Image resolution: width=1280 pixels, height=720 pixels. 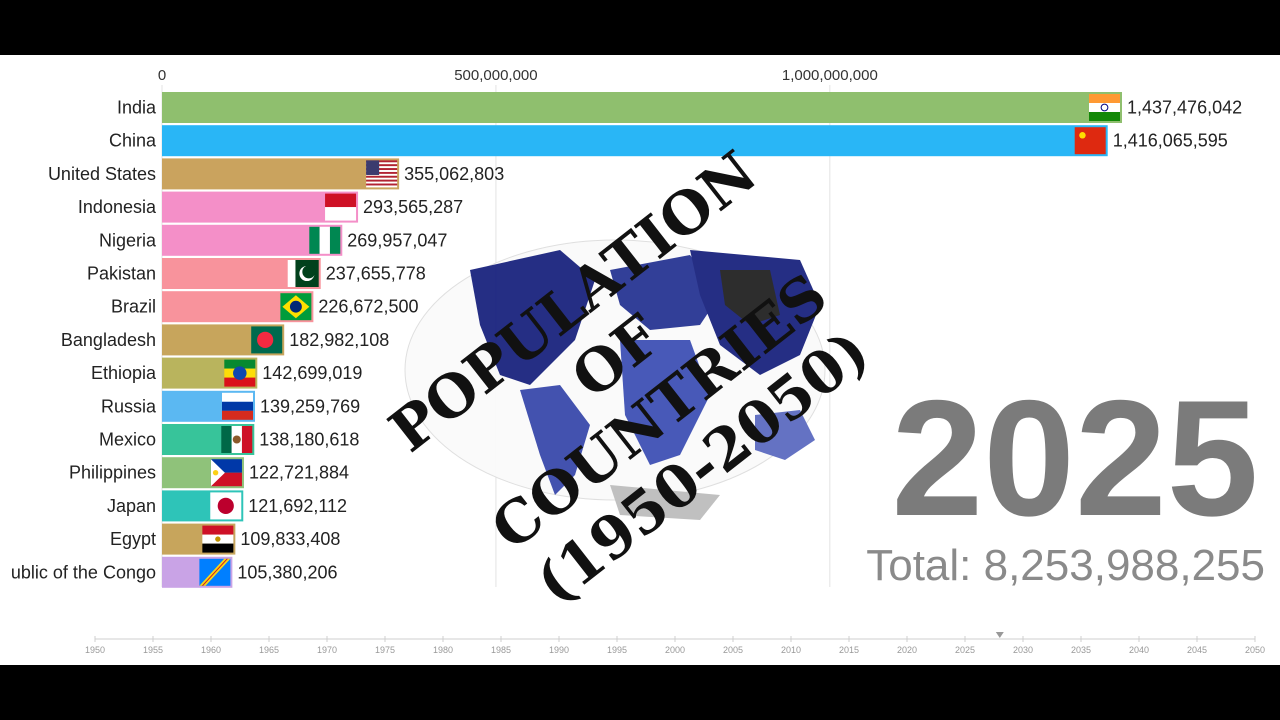 I want to click on timeline-year-label: 2045, so click(x=1197, y=650).